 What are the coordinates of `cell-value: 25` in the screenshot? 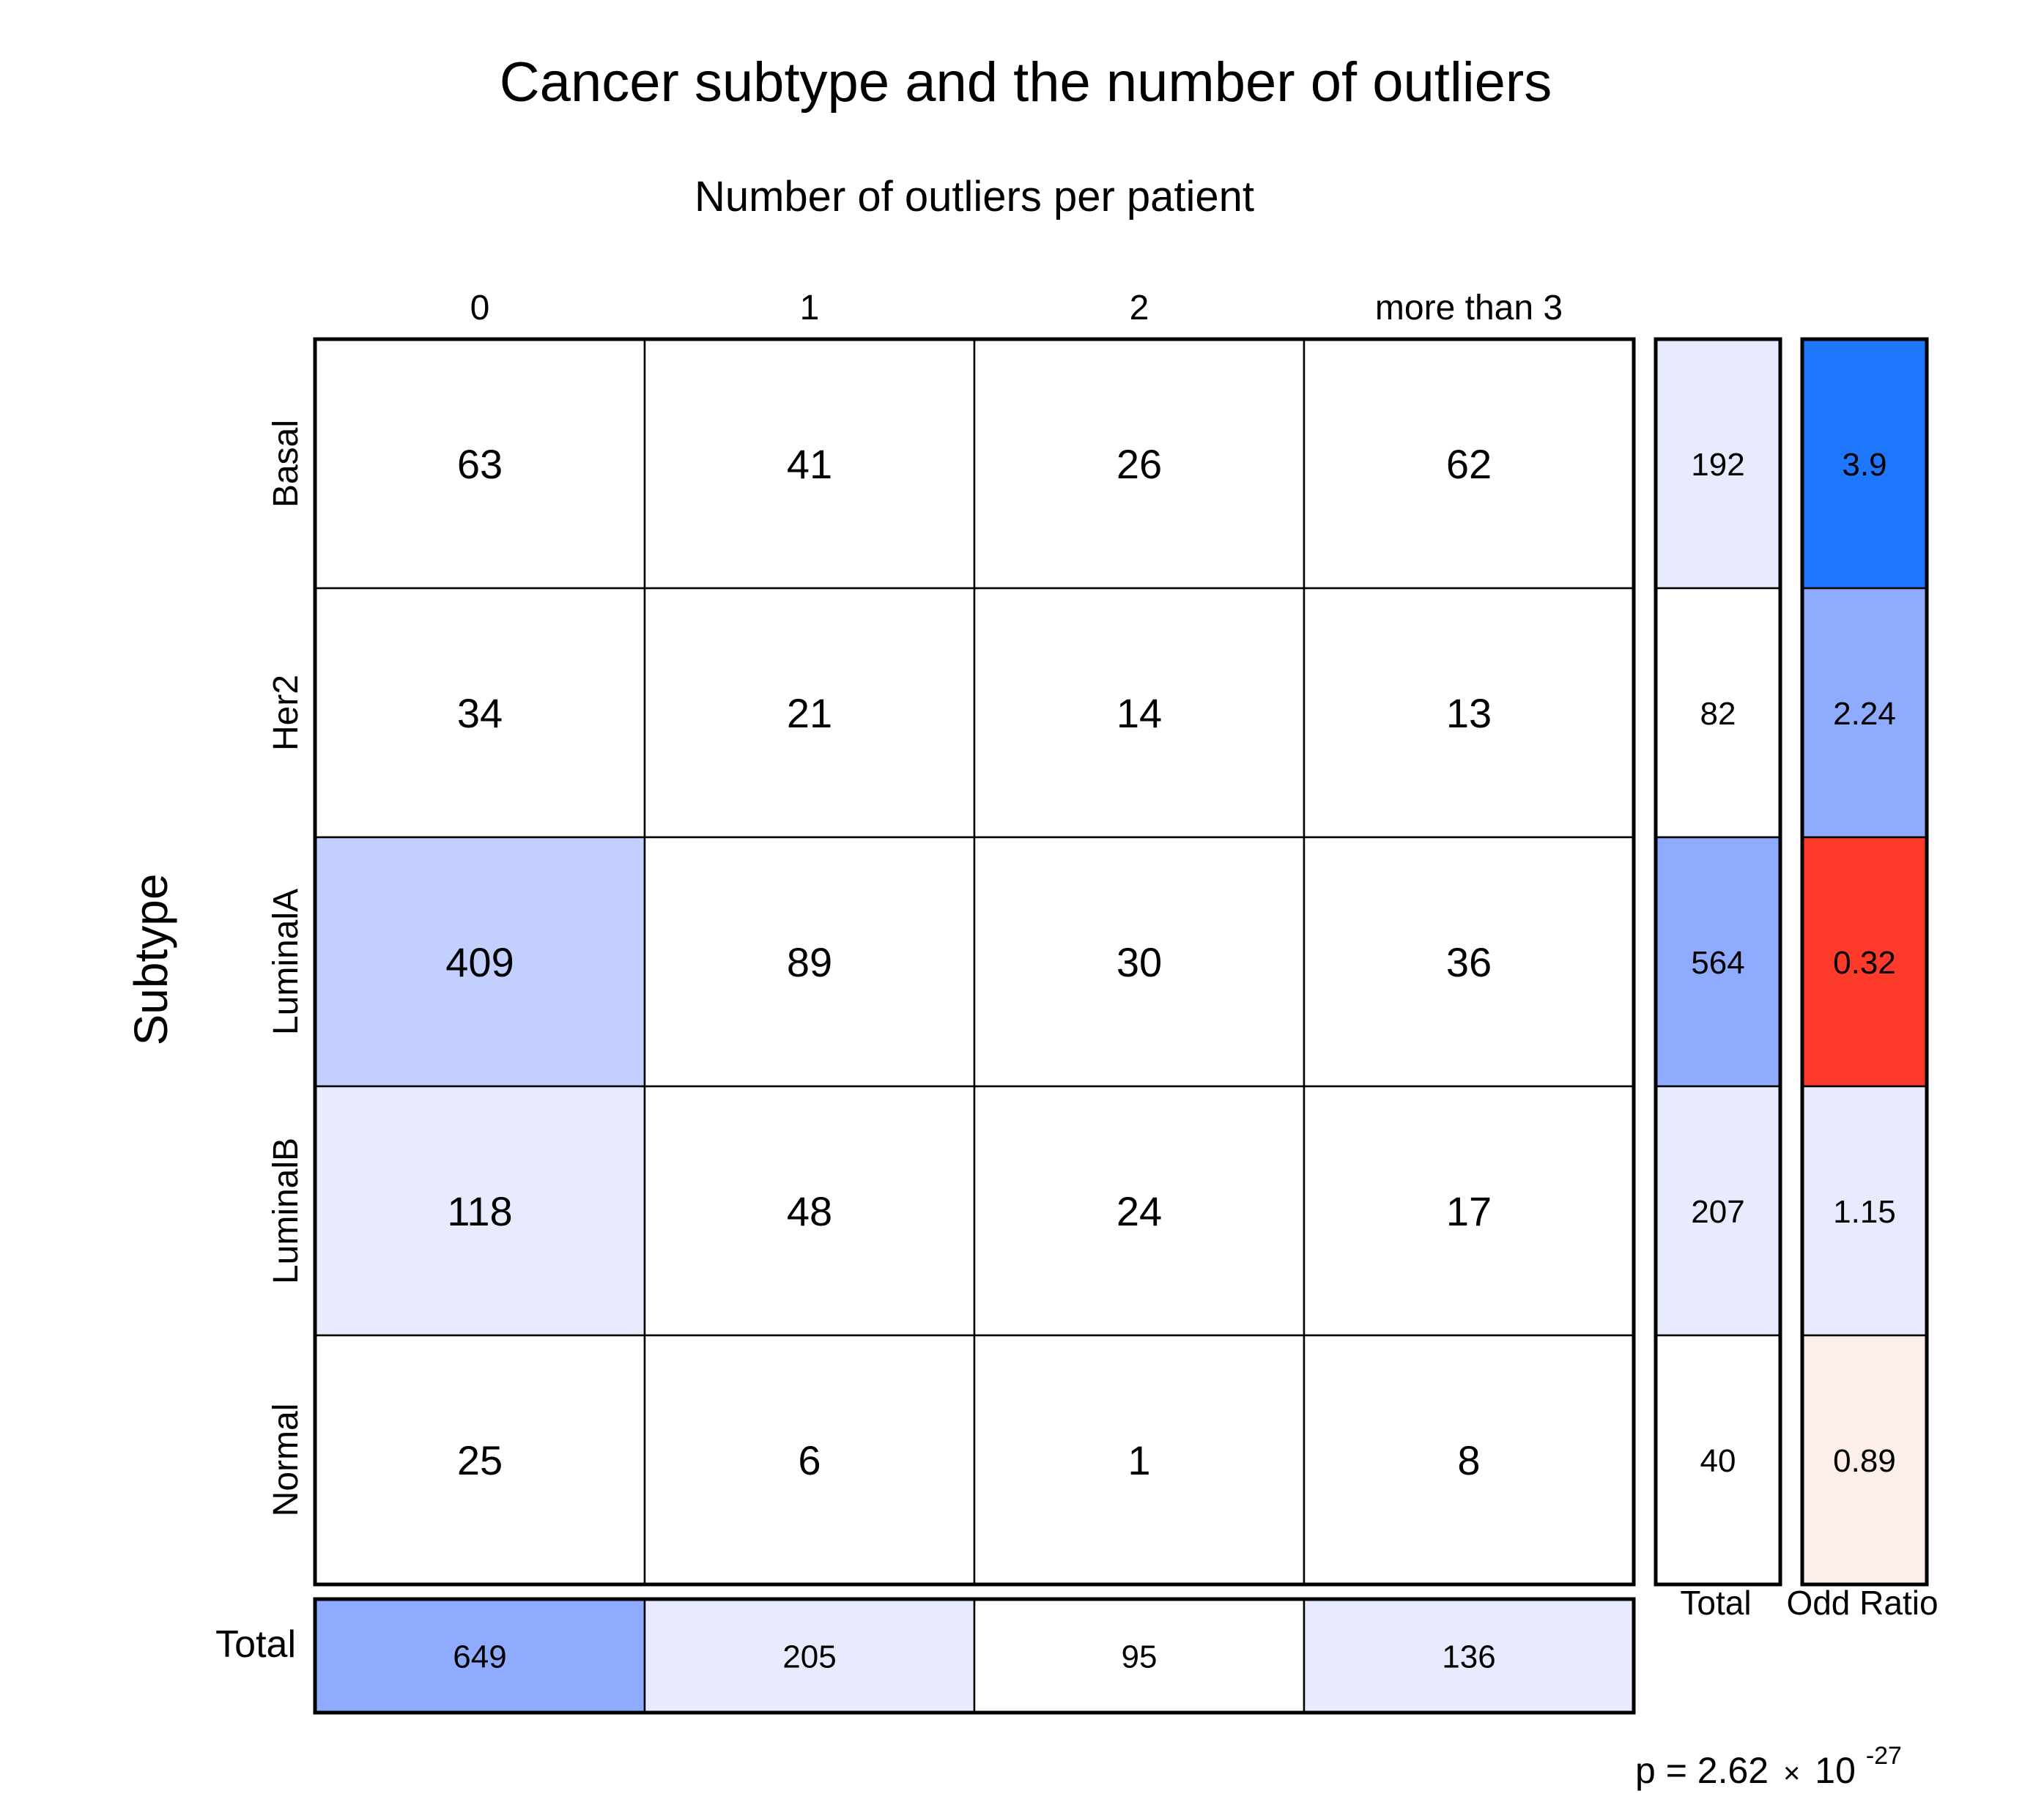 It's located at (480, 1460).